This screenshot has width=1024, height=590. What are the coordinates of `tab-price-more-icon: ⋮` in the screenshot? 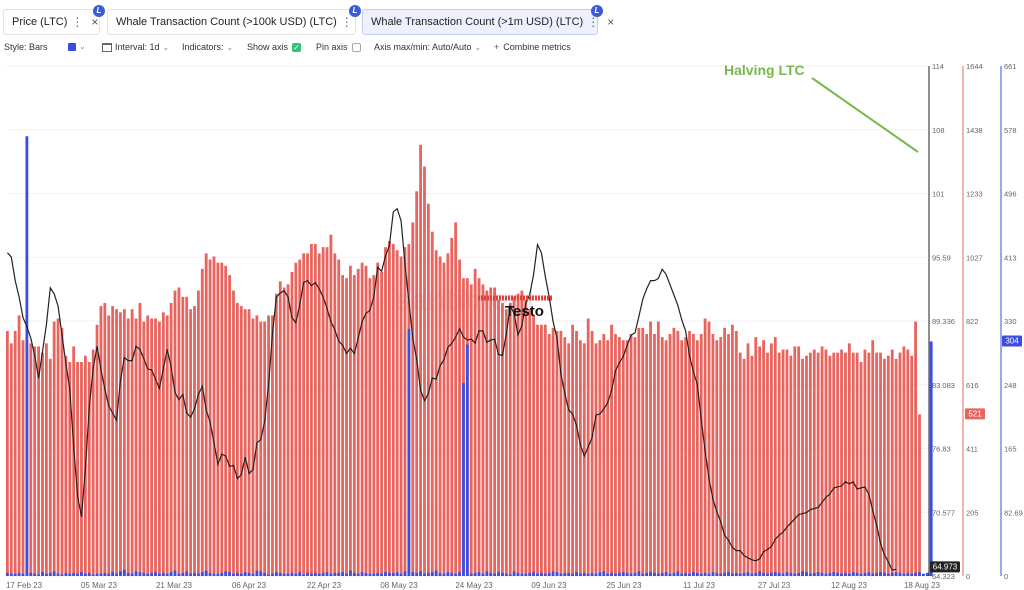 It's located at (77, 22).